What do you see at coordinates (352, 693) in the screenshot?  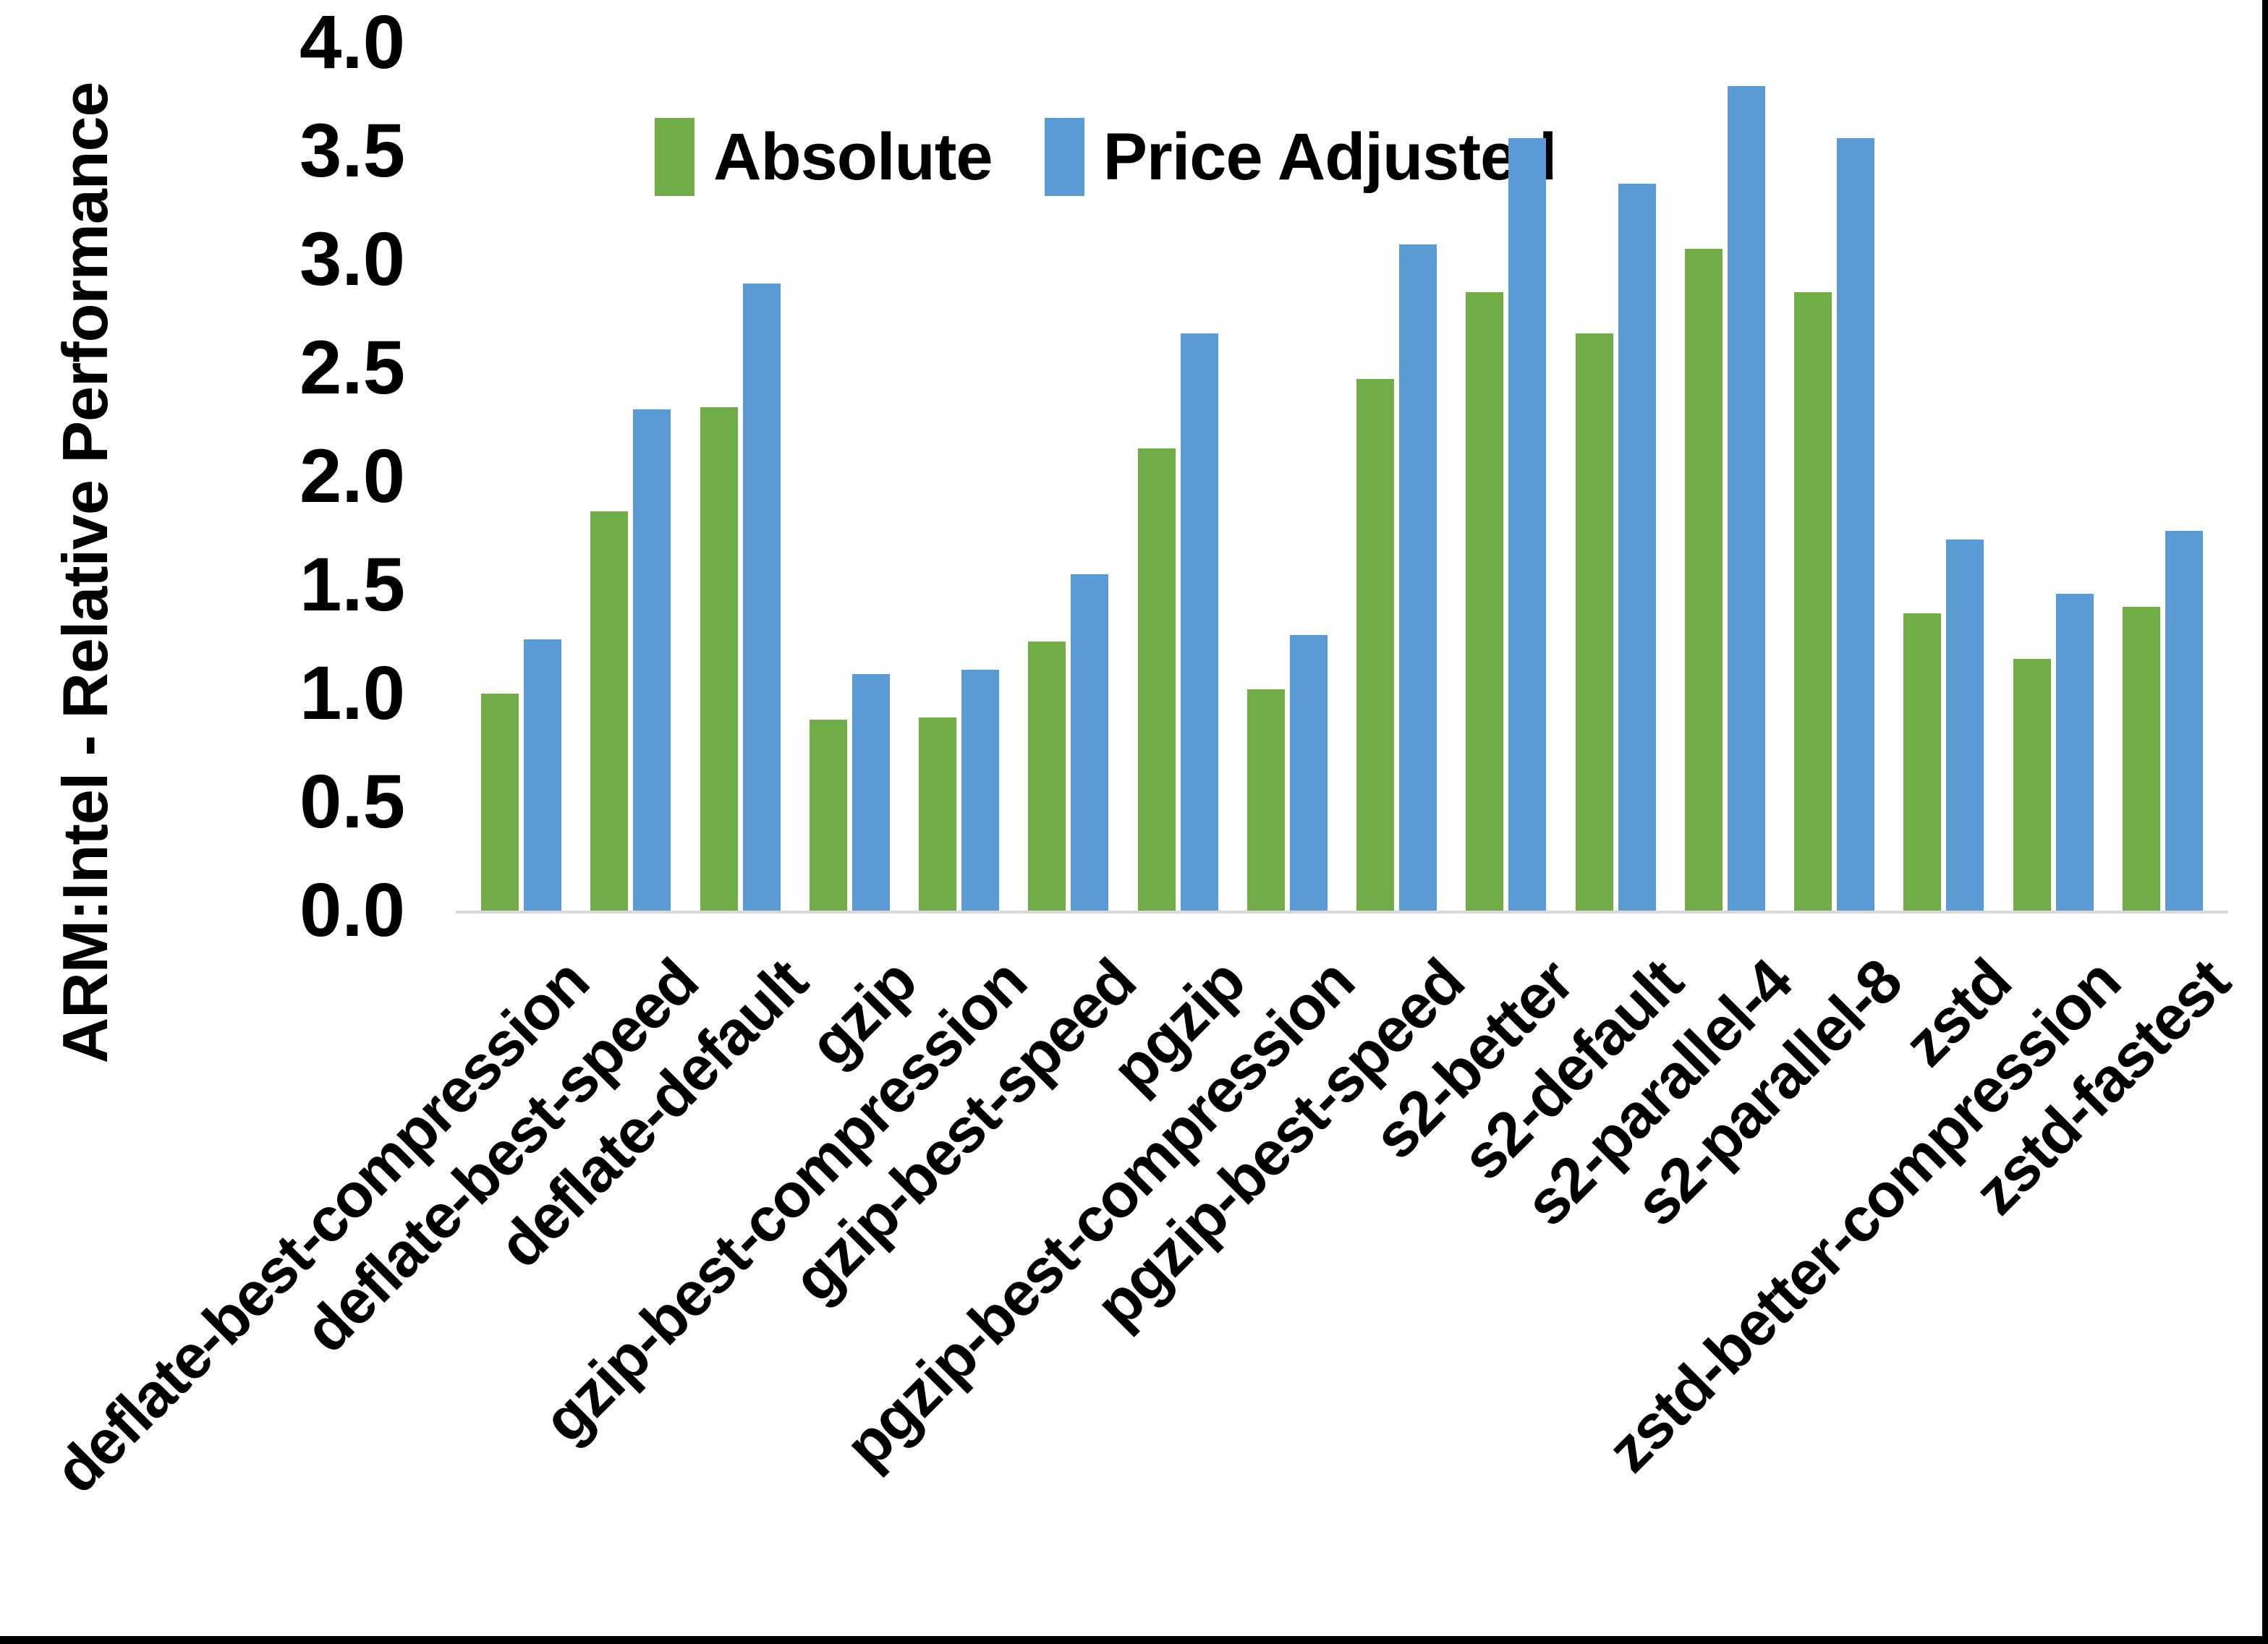 I see `y-tick-label: 1.0` at bounding box center [352, 693].